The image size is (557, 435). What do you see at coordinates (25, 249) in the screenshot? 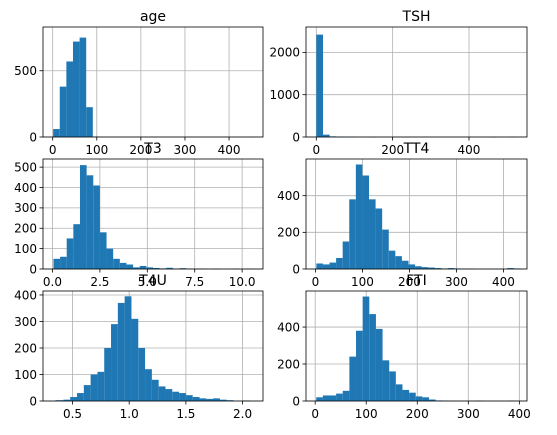
I see `y-tick-label: 100` at bounding box center [25, 249].